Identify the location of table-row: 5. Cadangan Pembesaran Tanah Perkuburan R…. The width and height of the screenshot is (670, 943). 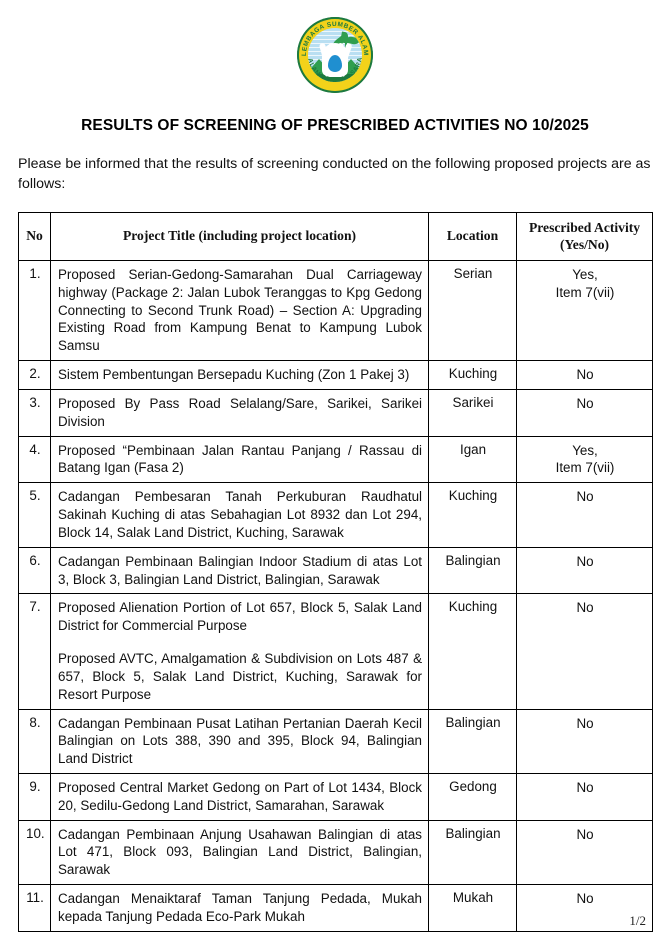
(335, 515).